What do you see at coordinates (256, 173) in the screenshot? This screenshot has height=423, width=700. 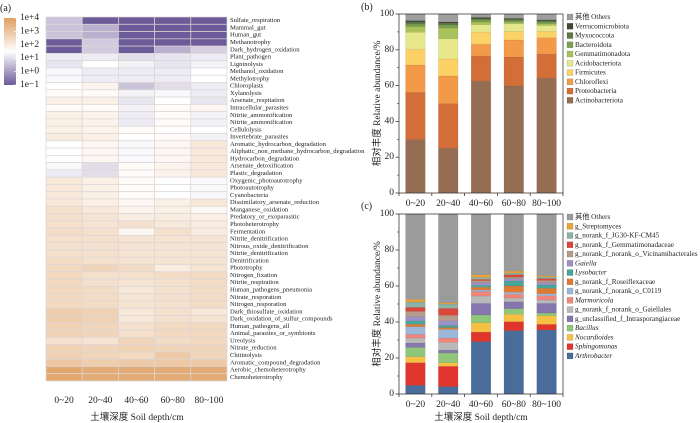 I see `heatmap-row-label: Plastic_degradation` at bounding box center [256, 173].